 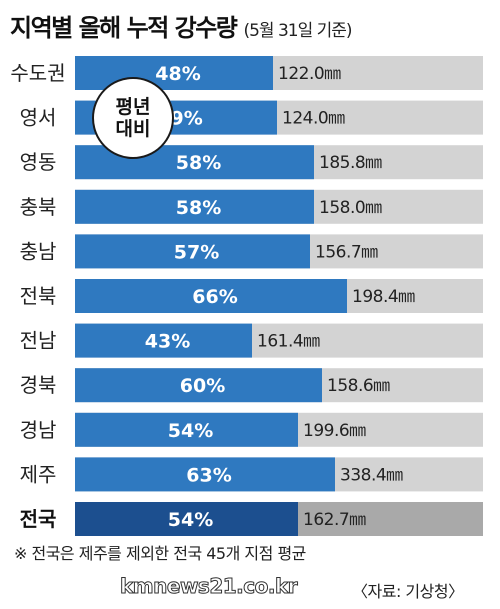 What do you see at coordinates (133, 107) in the screenshot?
I see `badge-line-1: 평년` at bounding box center [133, 107].